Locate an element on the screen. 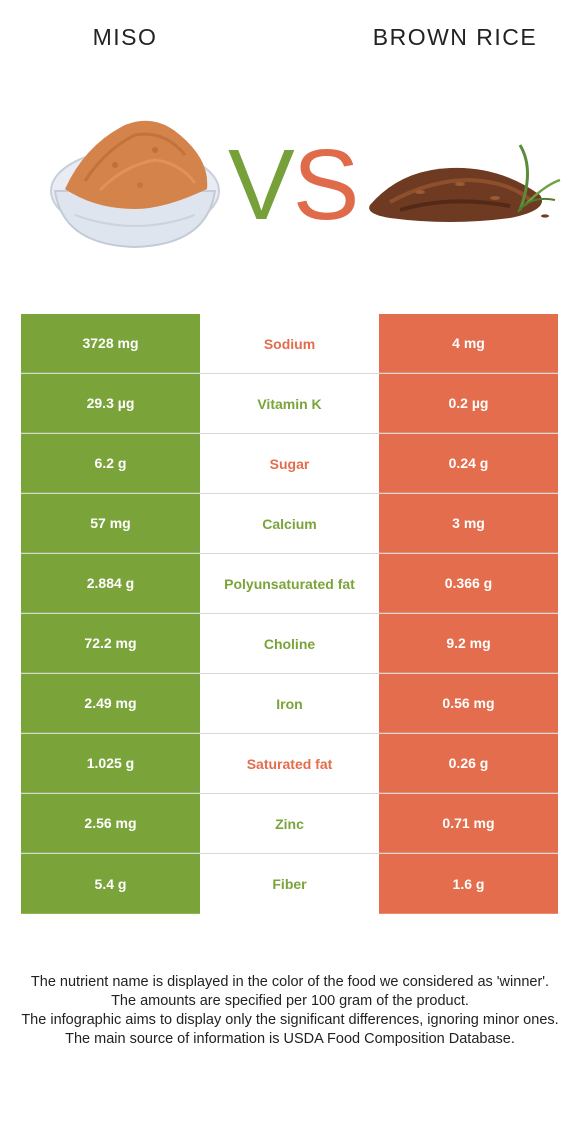 This screenshot has height=1144, width=580. table-row: 5.4 g Fiber 1.6 g is located at coordinates (289, 884).